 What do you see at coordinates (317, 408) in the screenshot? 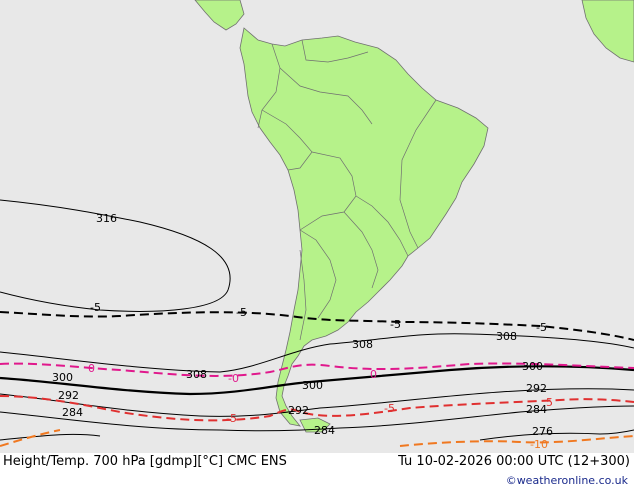
I see `isotherm-minus5-red` at bounding box center [317, 408].